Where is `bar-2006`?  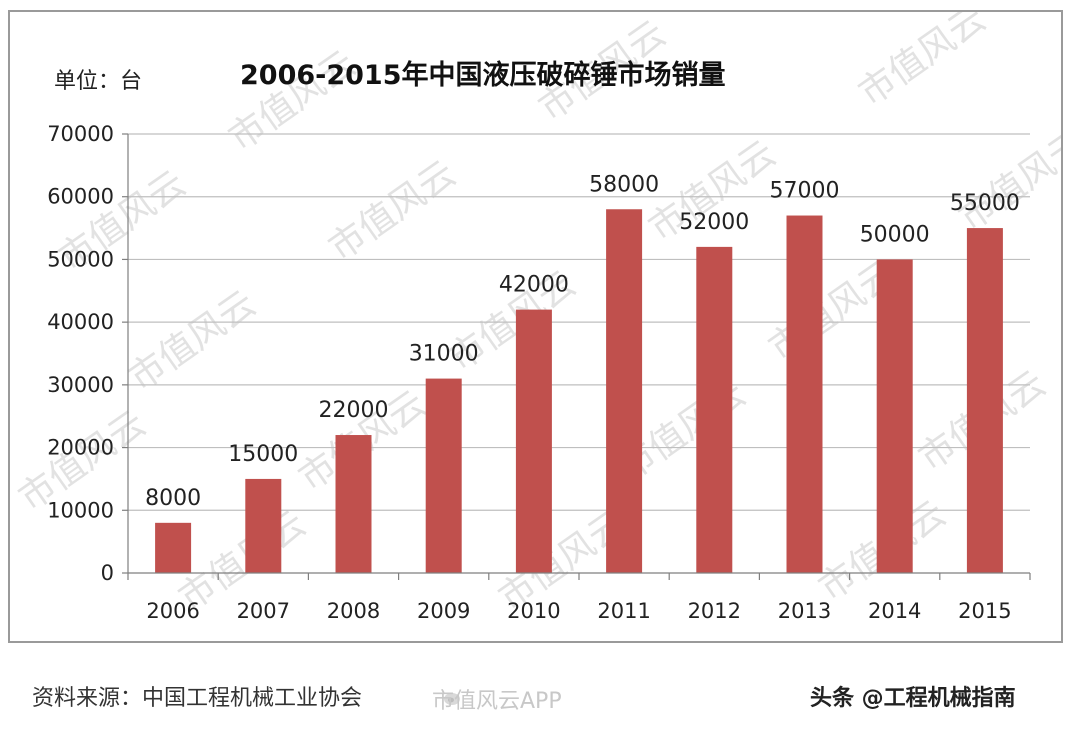
bar-2006 is located at coordinates (173, 547).